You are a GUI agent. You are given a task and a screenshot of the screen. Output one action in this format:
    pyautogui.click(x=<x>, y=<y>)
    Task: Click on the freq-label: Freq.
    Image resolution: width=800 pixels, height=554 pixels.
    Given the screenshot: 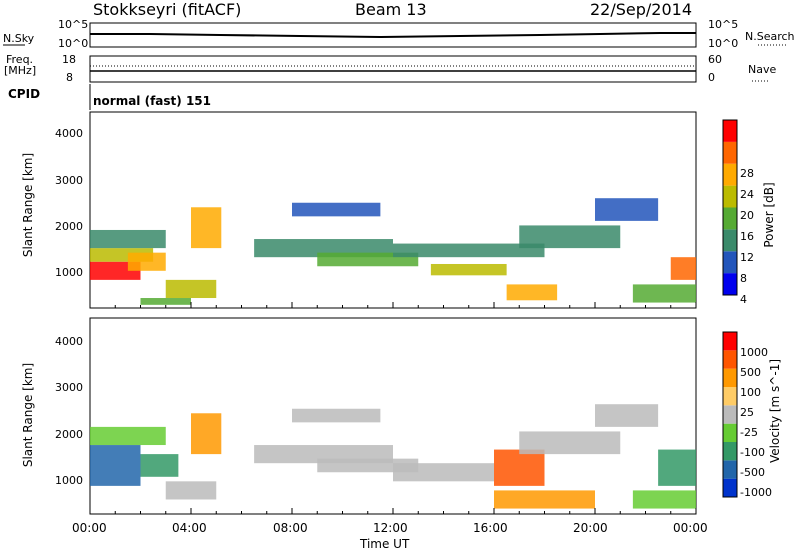 What is the action you would take?
    pyautogui.click(x=20, y=59)
    